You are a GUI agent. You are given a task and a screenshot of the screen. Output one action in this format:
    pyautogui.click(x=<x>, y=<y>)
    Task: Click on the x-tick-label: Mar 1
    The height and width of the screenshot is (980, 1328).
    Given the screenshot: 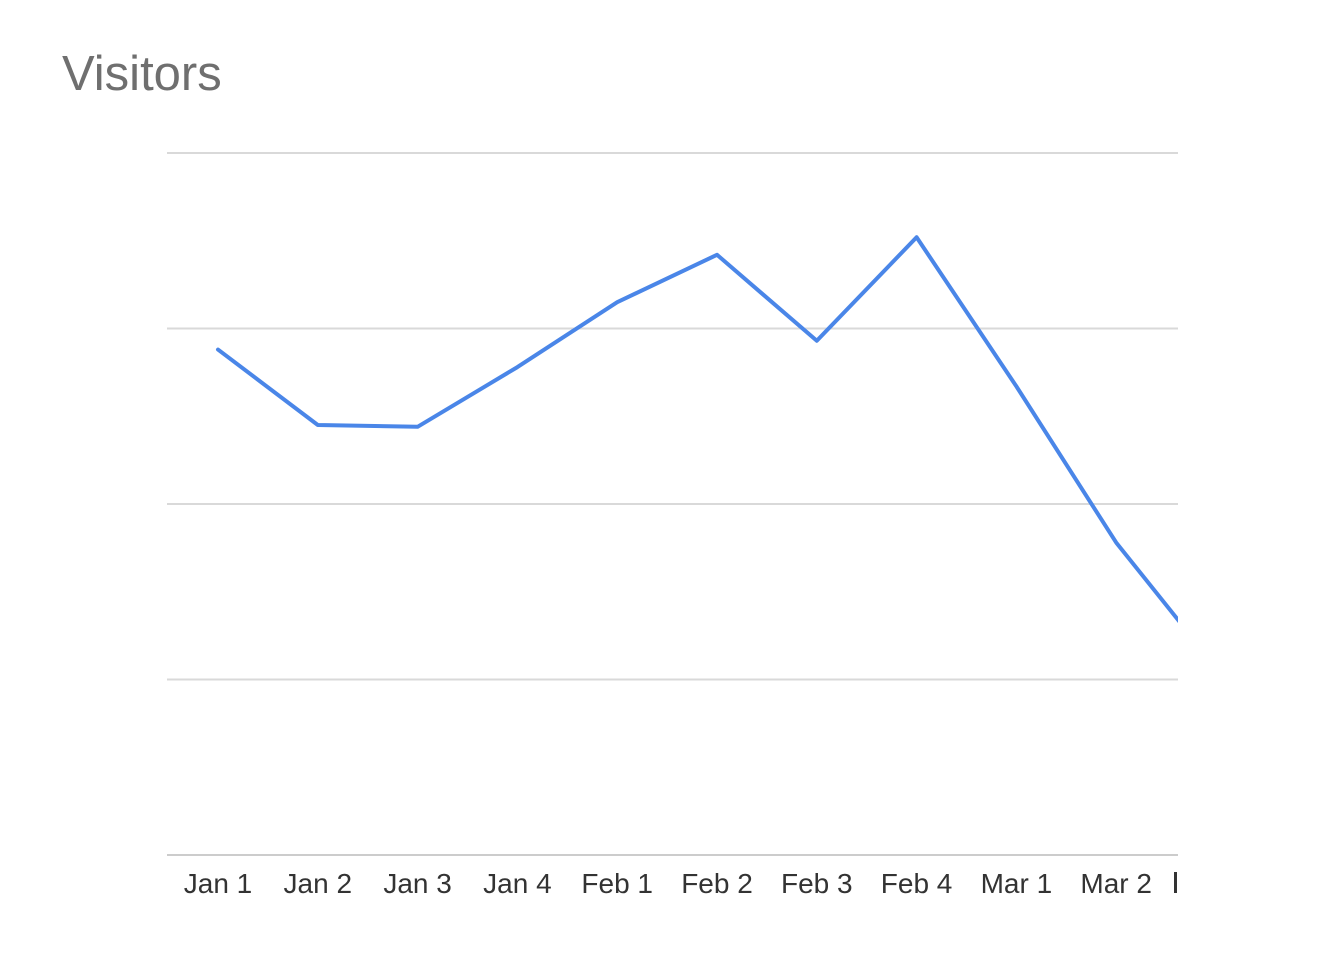 What is the action you would take?
    pyautogui.click(x=1017, y=883)
    